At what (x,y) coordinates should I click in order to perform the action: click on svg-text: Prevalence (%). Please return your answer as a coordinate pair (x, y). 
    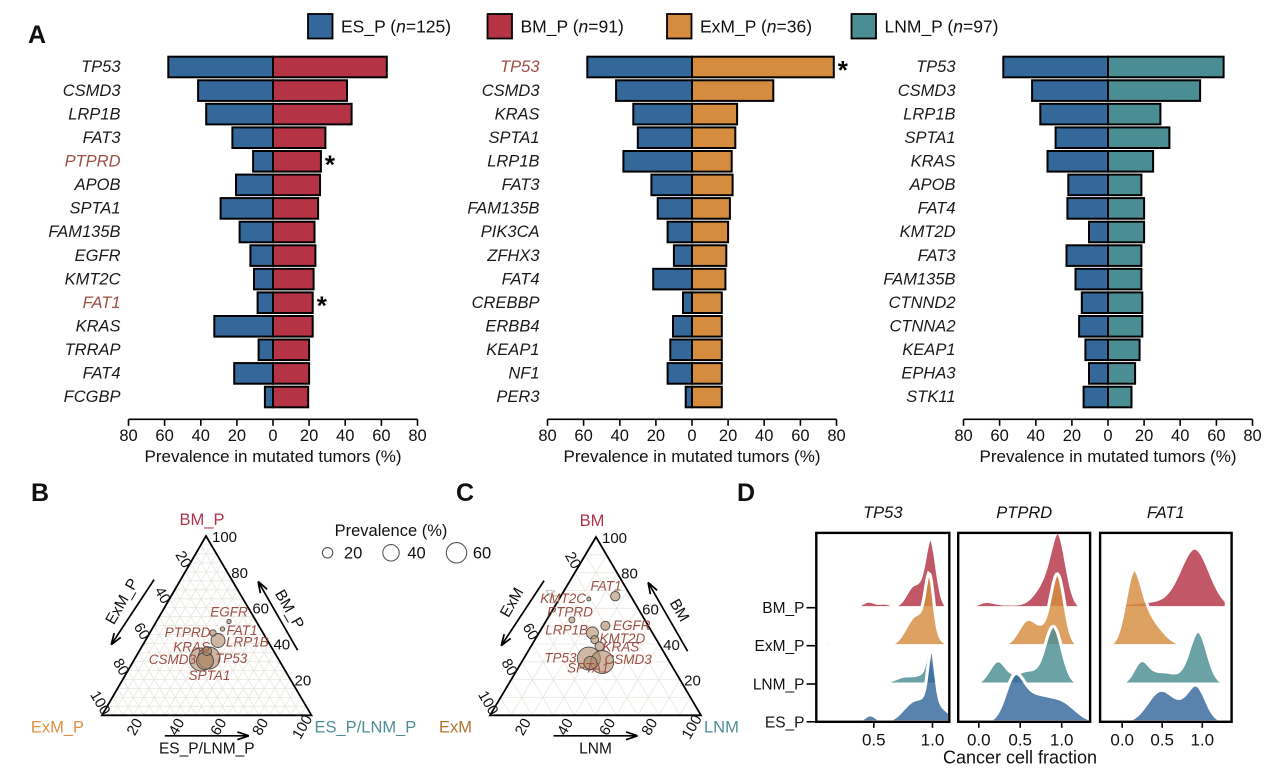
    Looking at the image, I should click on (391, 531).